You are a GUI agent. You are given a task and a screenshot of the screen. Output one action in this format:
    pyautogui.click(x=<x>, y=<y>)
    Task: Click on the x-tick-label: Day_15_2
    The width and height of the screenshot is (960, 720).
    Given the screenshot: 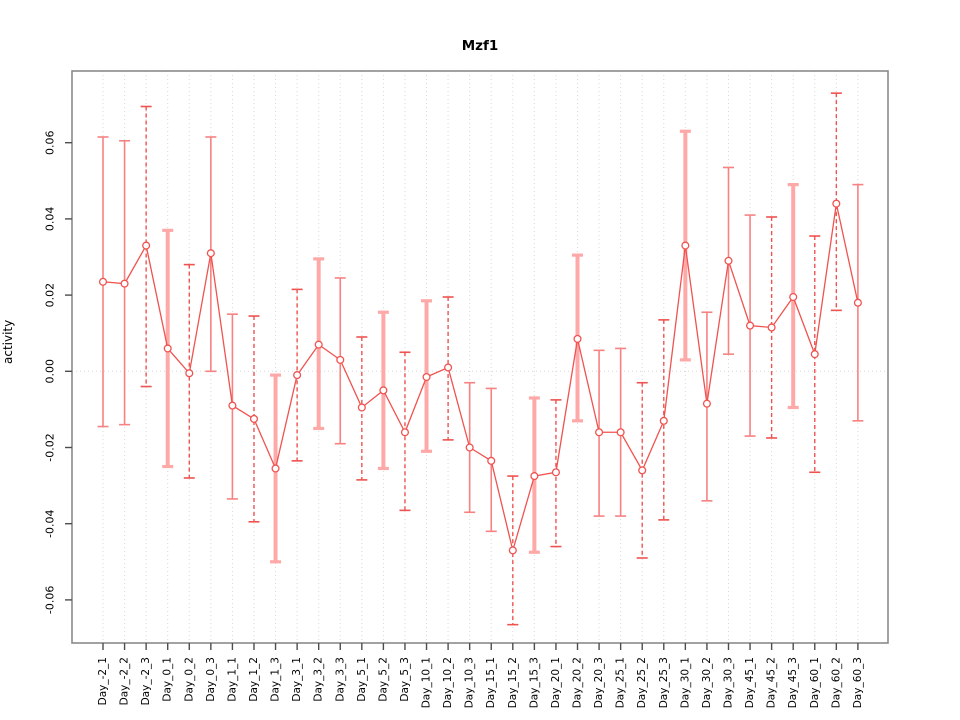 What is the action you would take?
    pyautogui.click(x=513, y=682)
    